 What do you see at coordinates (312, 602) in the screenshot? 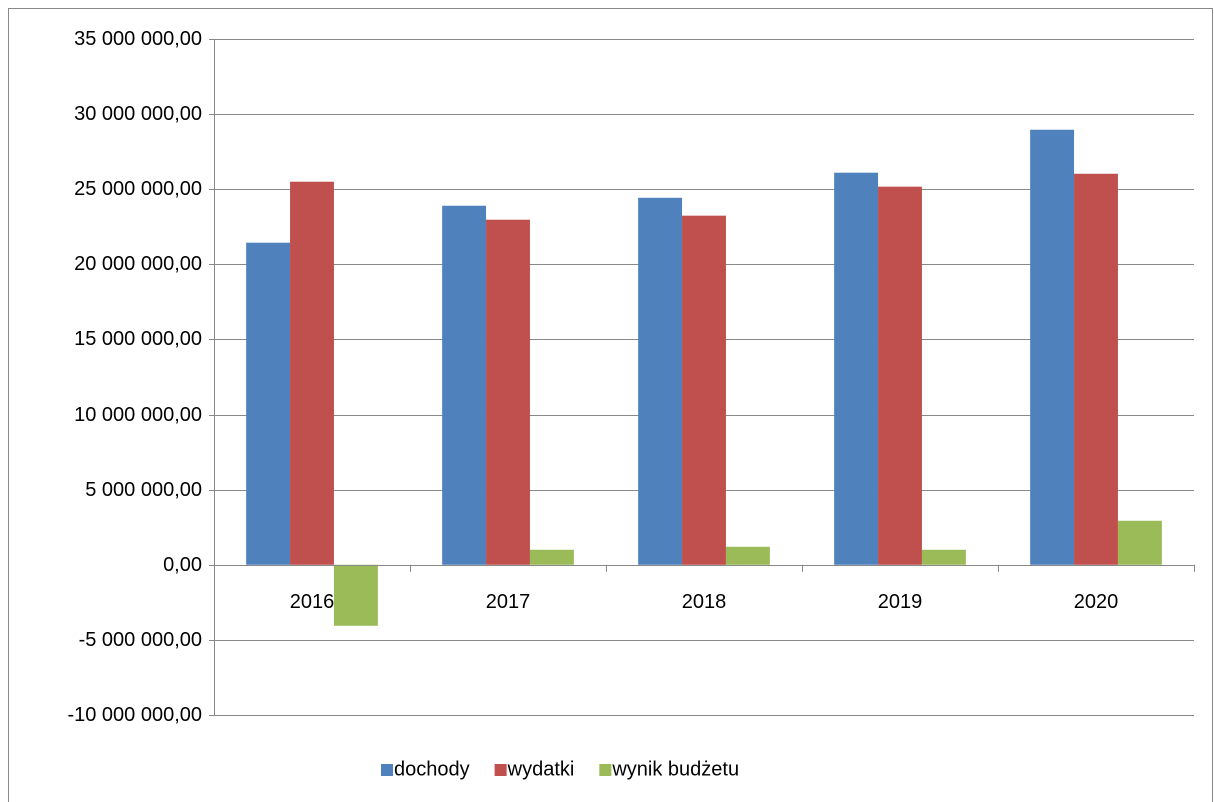
I see `x-tick-label: 2016` at bounding box center [312, 602].